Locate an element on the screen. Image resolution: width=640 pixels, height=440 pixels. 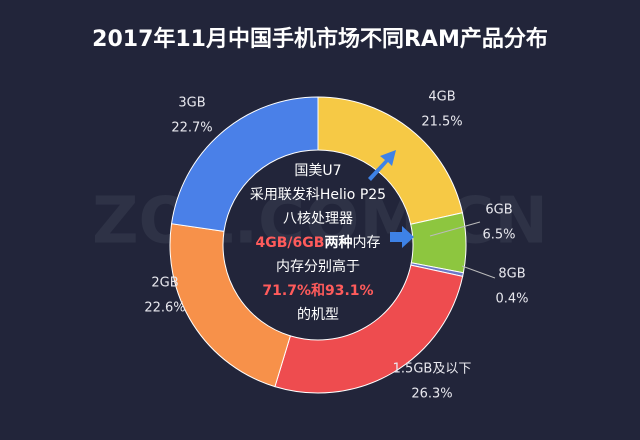
value-label: 21.5% is located at coordinates (441, 122).